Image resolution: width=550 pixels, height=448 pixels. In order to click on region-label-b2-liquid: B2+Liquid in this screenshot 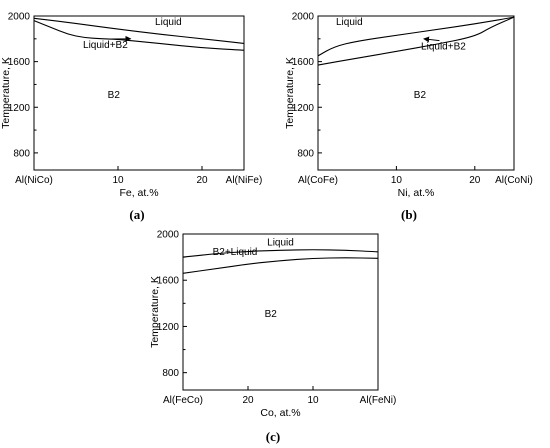, I will do `click(235, 252)`.